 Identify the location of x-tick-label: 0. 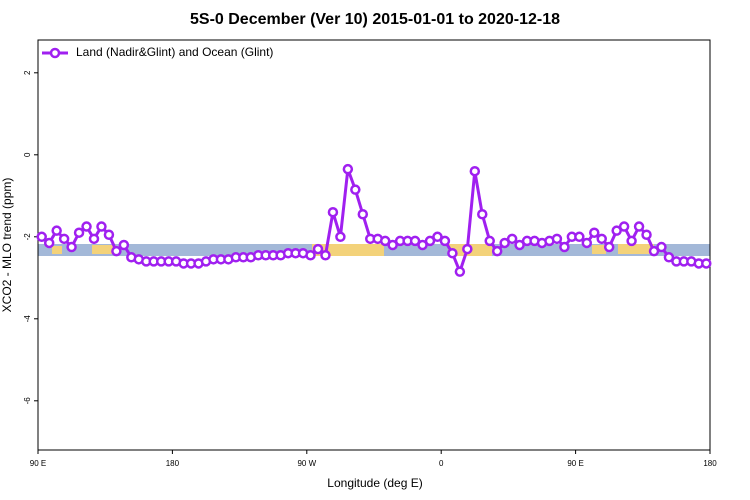
(441, 463).